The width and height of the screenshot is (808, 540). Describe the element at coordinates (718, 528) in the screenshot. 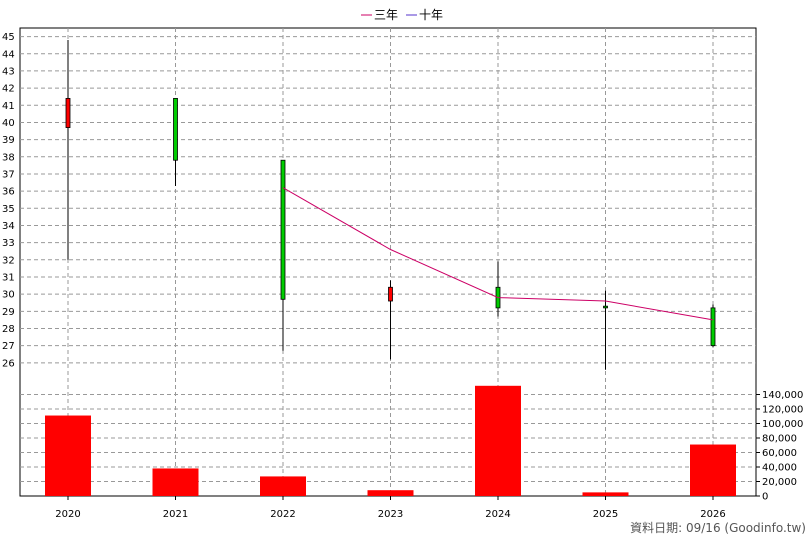

I see `footer-source: 資料日期: 09/16 (Goodinfo.tw)` at that location.